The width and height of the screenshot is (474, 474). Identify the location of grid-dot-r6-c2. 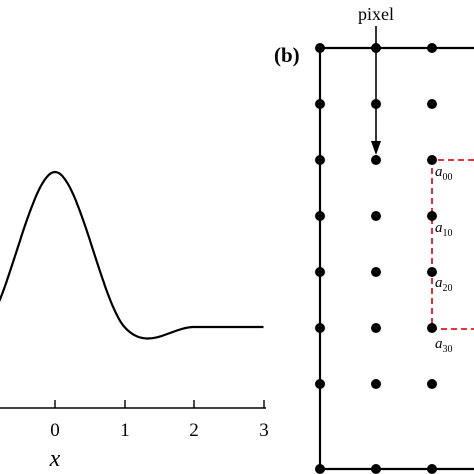
(432, 384).